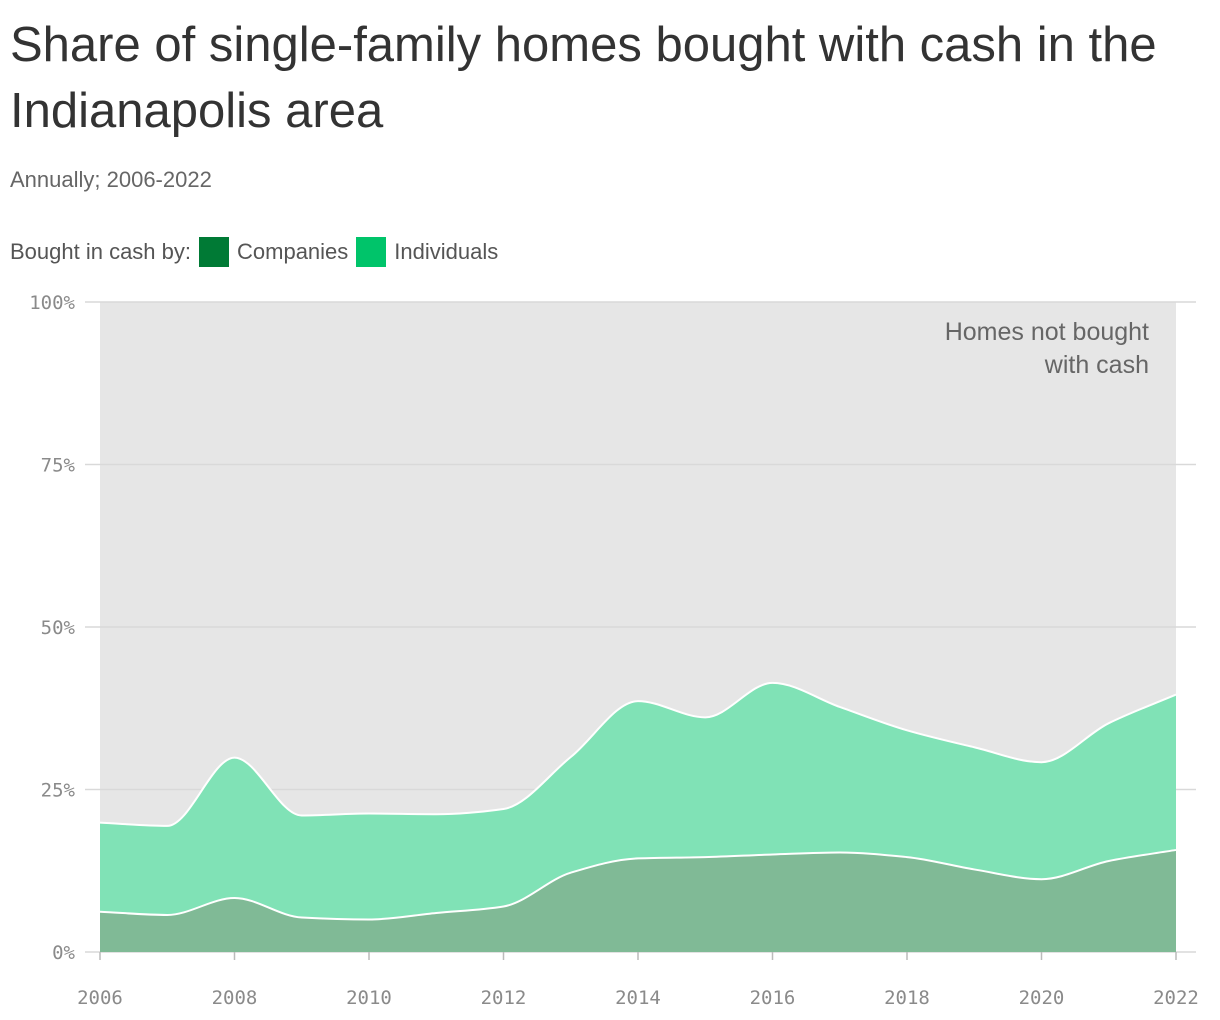  Describe the element at coordinates (58, 466) in the screenshot. I see `y-tick-label-3: 75%` at that location.